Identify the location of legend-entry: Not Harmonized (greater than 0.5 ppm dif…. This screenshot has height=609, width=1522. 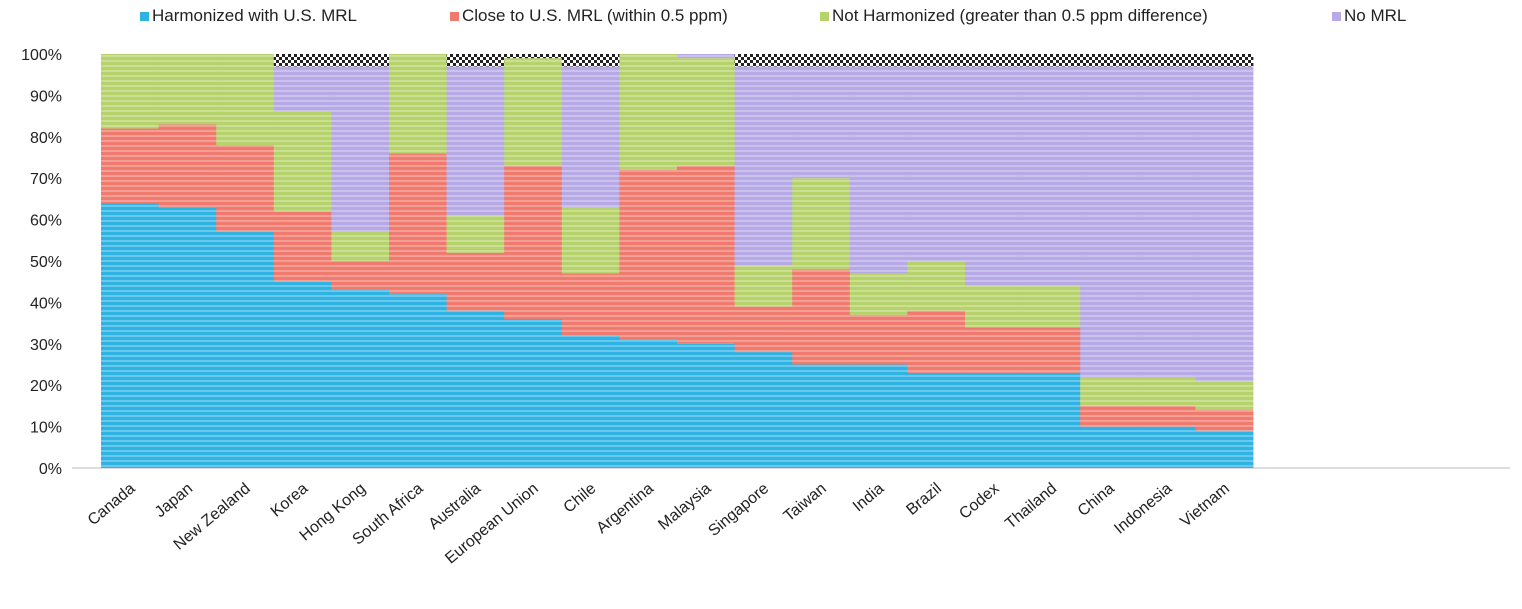
(1014, 15).